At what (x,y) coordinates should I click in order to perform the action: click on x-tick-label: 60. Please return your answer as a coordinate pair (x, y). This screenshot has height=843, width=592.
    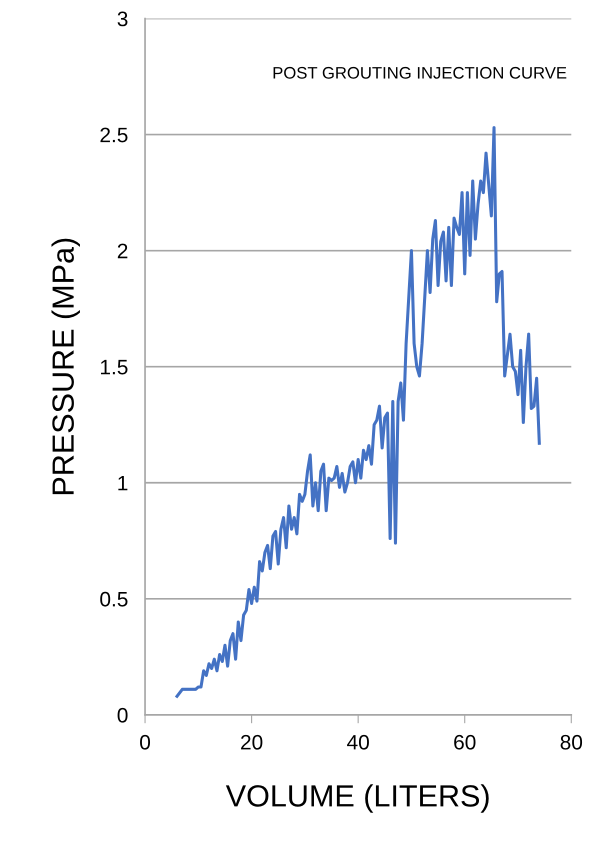
    Looking at the image, I should click on (465, 742).